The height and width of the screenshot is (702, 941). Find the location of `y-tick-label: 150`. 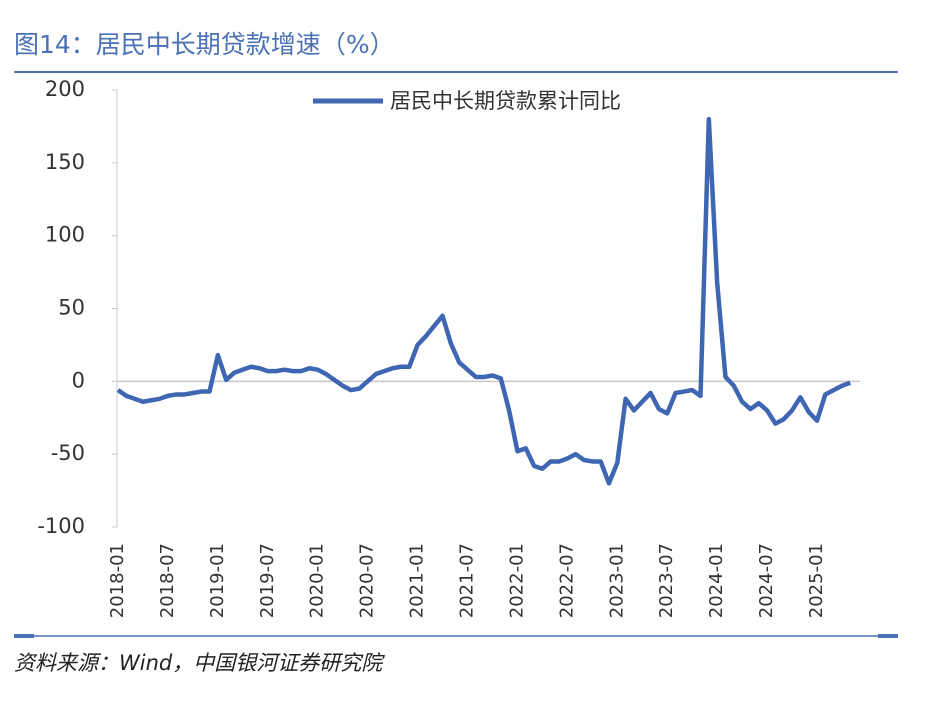

y-tick-label: 150 is located at coordinates (65, 162).